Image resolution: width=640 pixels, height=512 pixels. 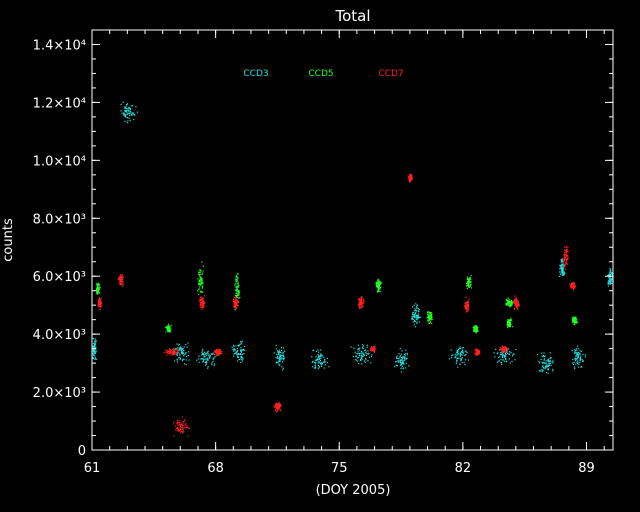 What do you see at coordinates (59, 103) in the screenshot?
I see `y-tick-label: 1.2×10⁴` at bounding box center [59, 103].